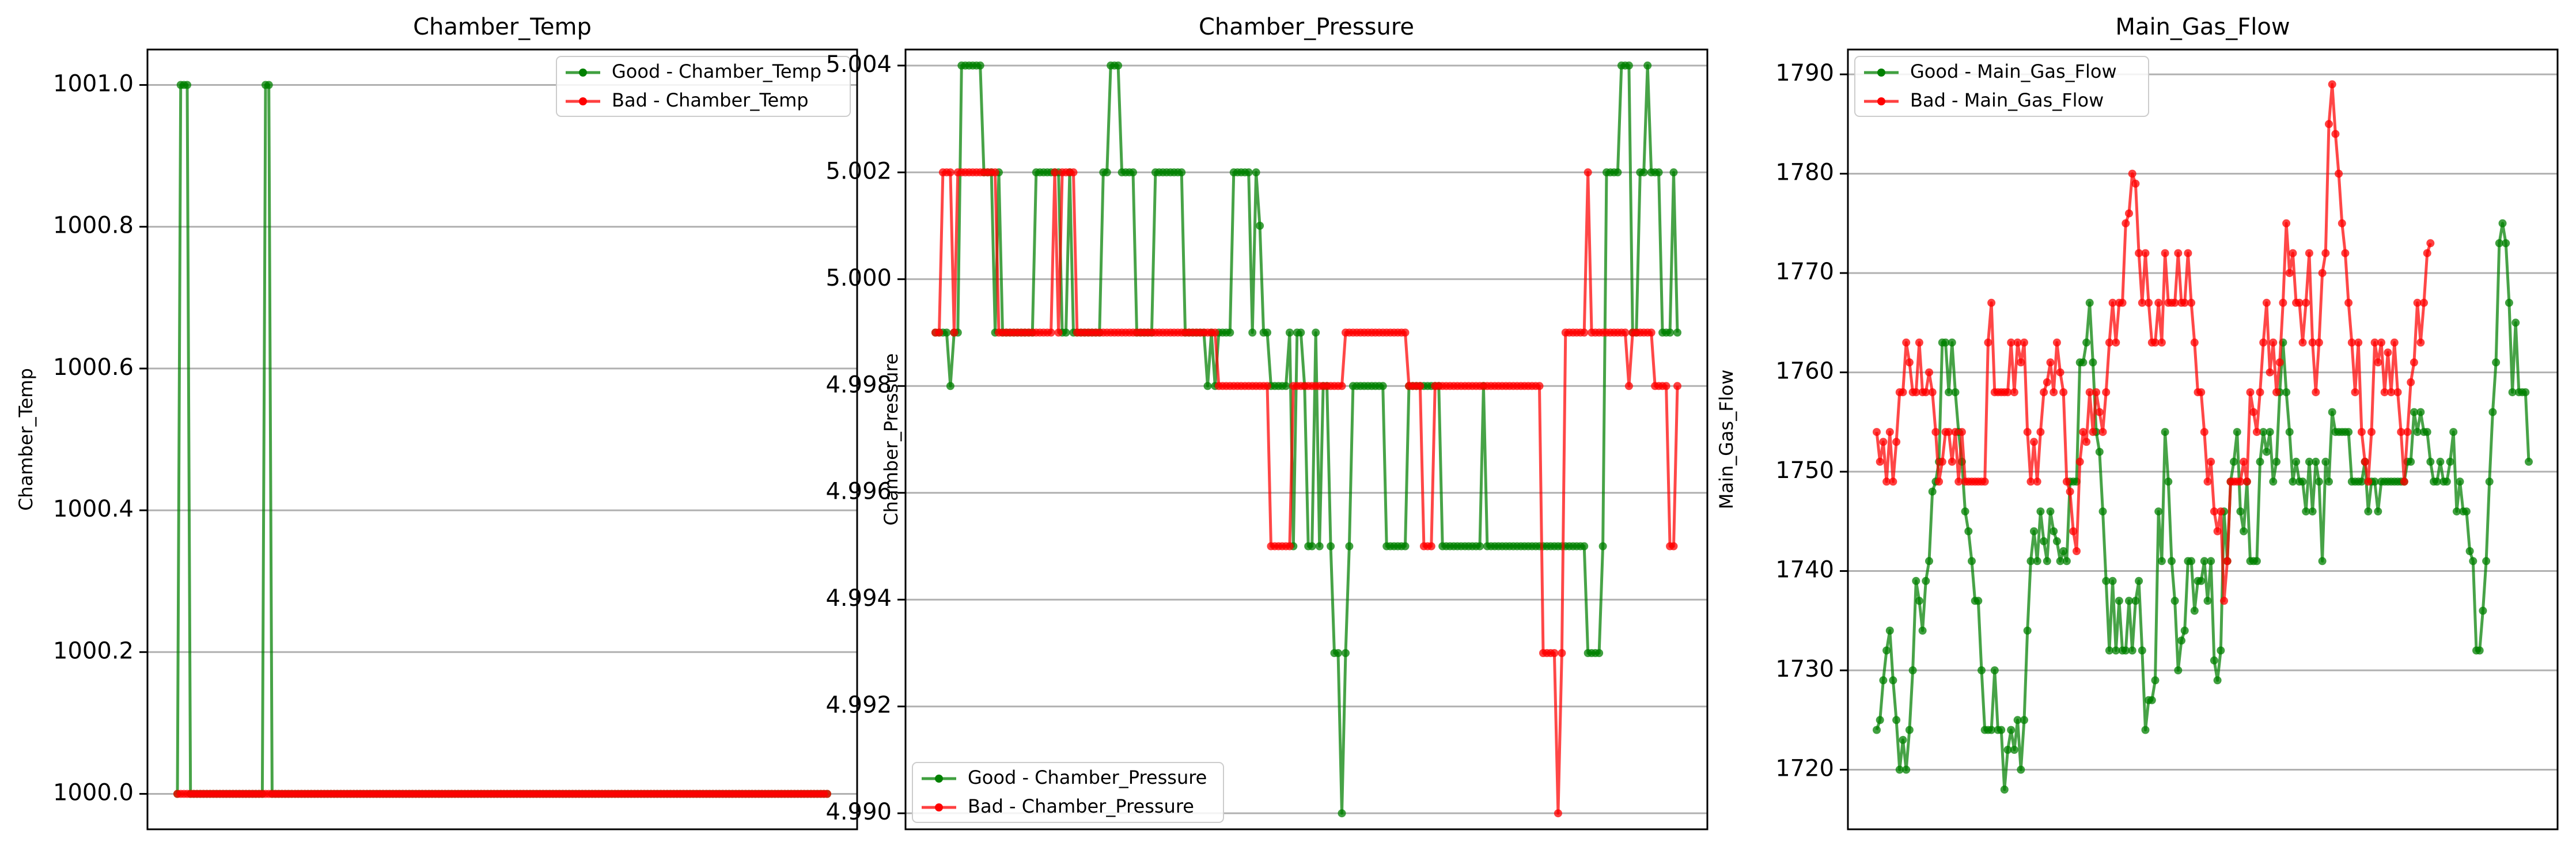 The width and height of the screenshot is (2576, 846). What do you see at coordinates (2154, 342) in the screenshot?
I see `series-bad-main-gas-flow` at bounding box center [2154, 342].